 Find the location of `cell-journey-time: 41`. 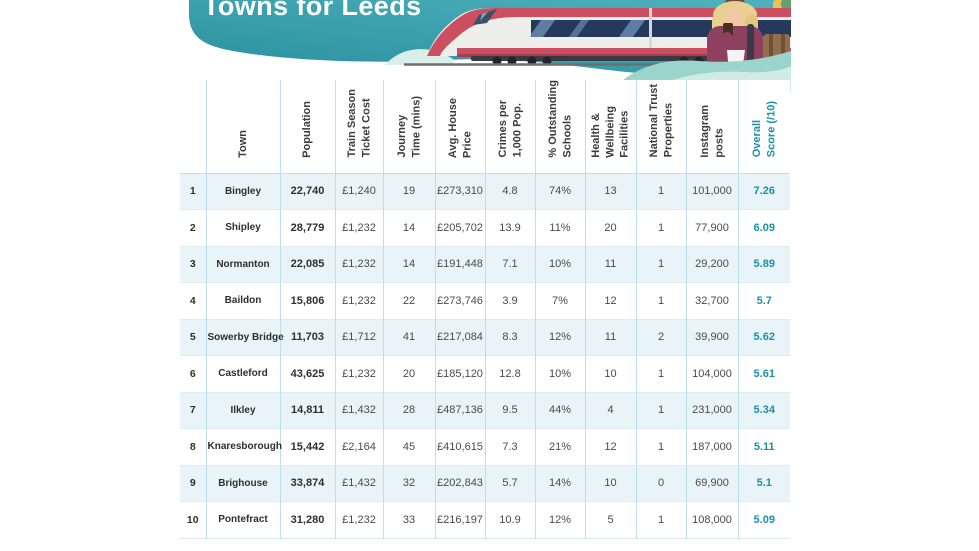

cell-journey-time: 41 is located at coordinates (408, 337).